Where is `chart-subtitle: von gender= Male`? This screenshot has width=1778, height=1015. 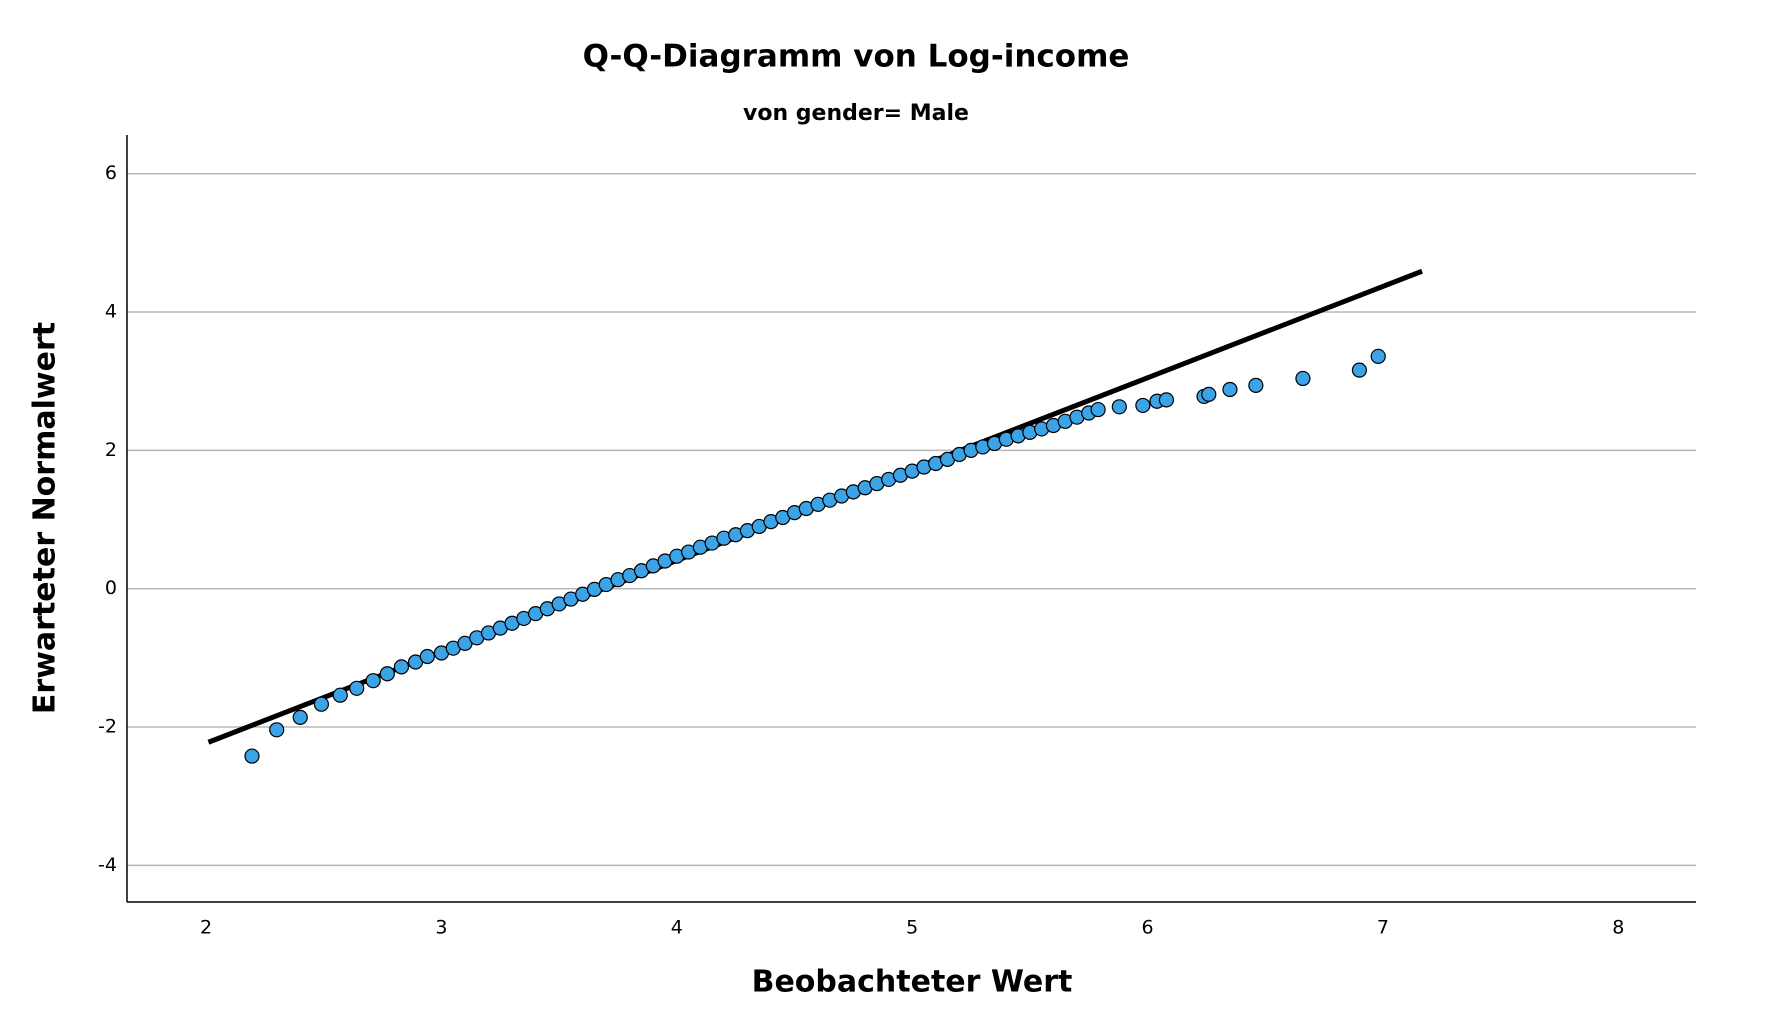 chart-subtitle: von gender= Male is located at coordinates (856, 113).